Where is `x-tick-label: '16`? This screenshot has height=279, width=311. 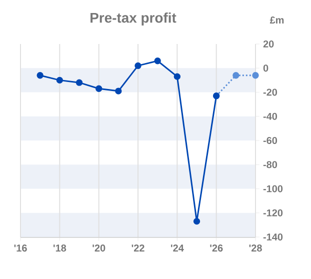
x-tick-label: '16 is located at coordinates (20, 248).